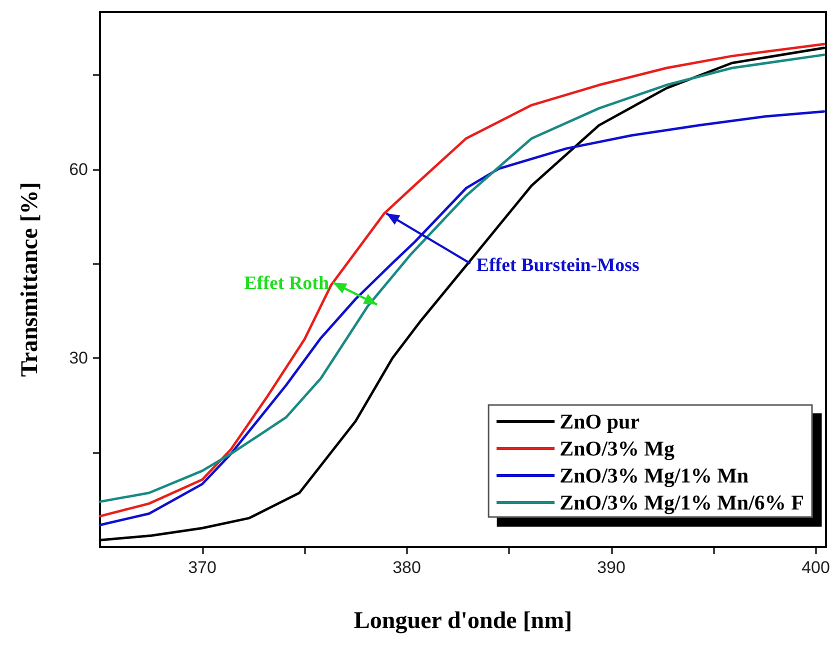  Describe the element at coordinates (558, 266) in the screenshot. I see `annotation: Effet Burstein-Moss` at that location.